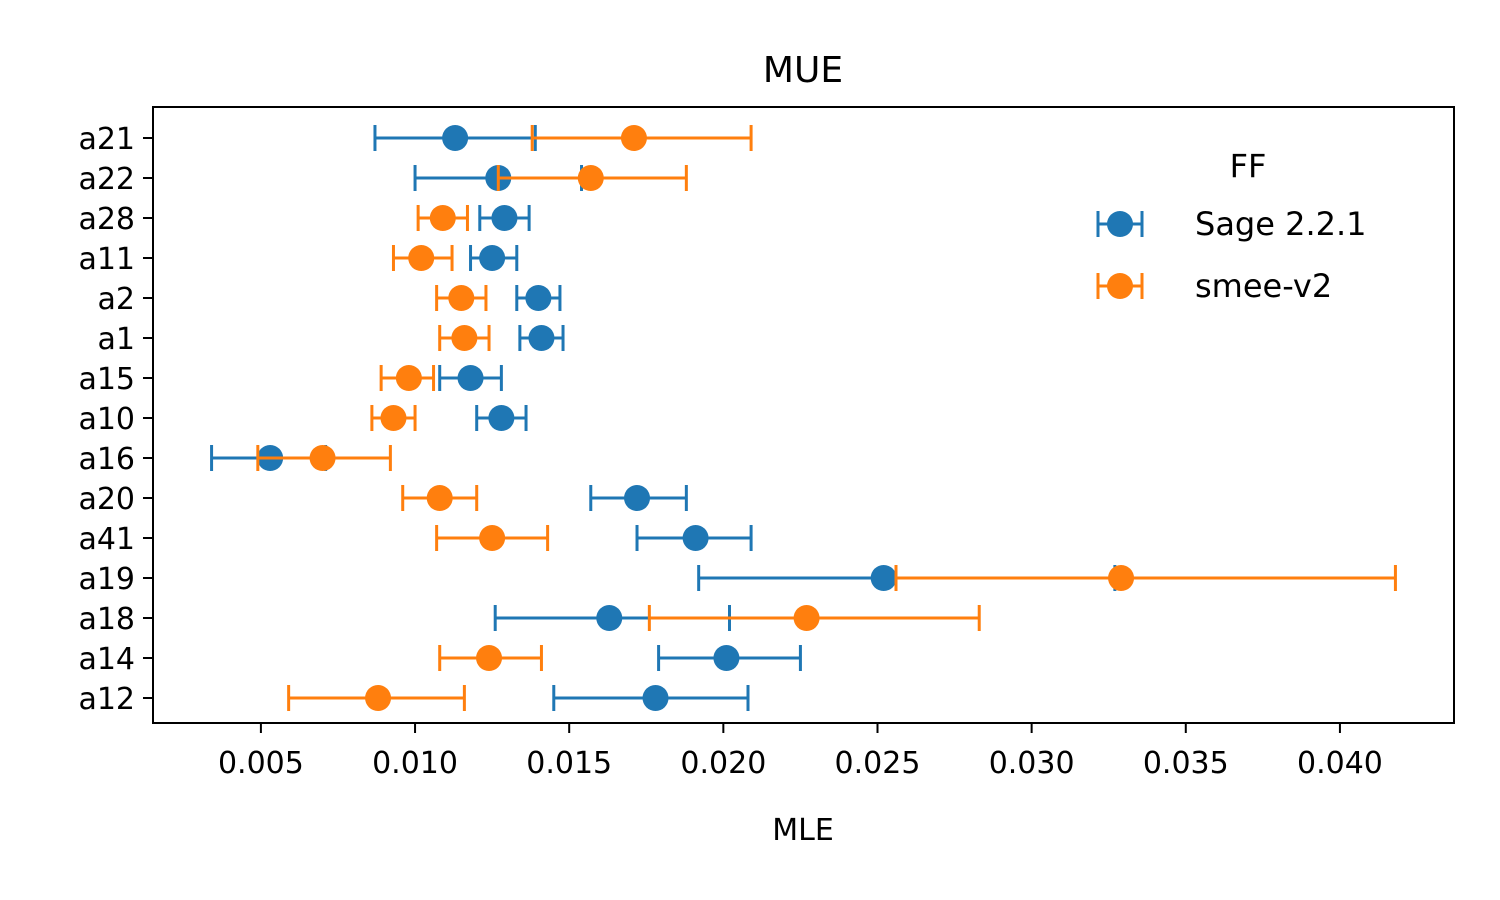 Image resolution: width=1500 pixels, height=900 pixels. What do you see at coordinates (116, 339) in the screenshot?
I see `y-tick-label: a1` at bounding box center [116, 339].